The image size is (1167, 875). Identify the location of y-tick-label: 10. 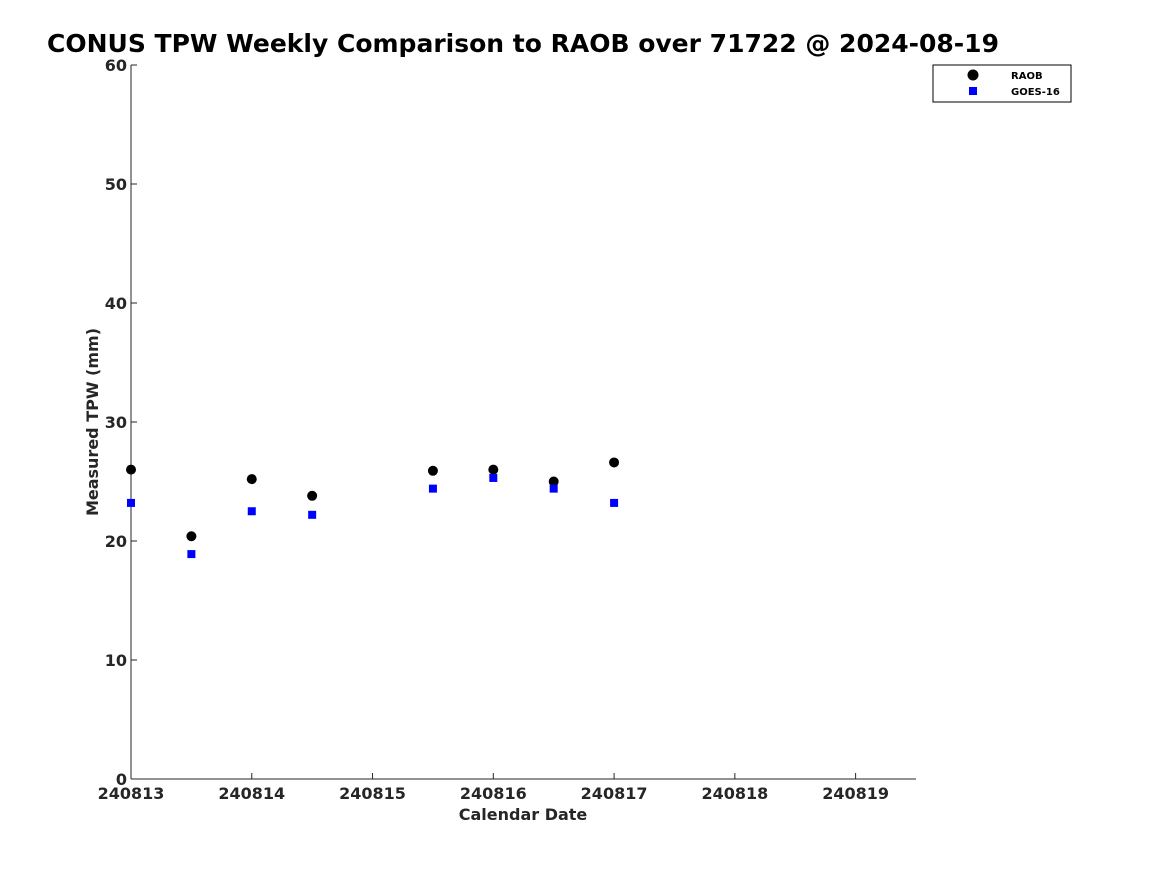
(116, 660).